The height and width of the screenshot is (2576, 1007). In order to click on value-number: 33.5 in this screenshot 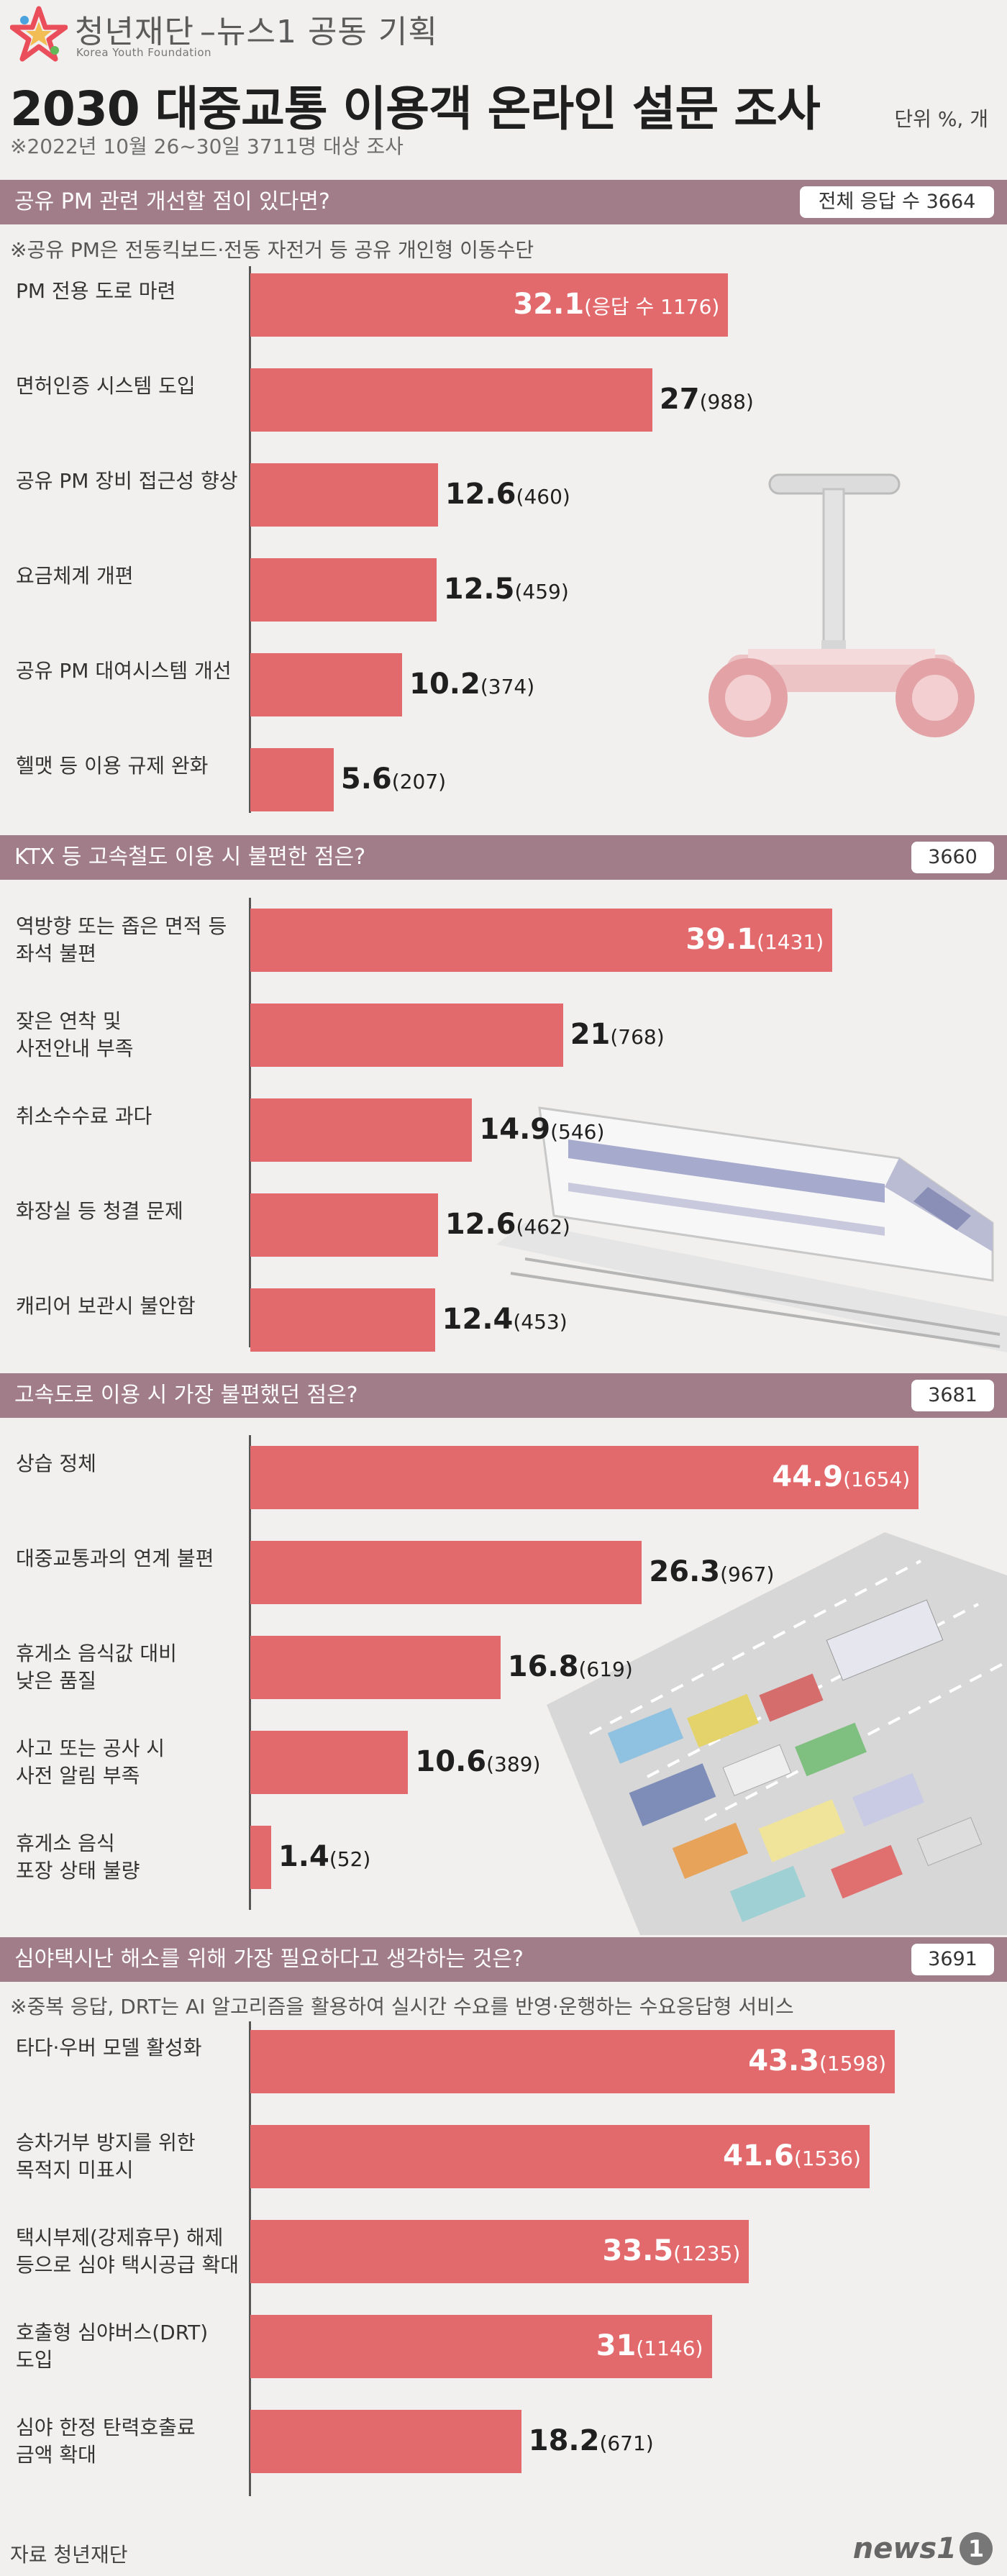, I will do `click(638, 2250)`.